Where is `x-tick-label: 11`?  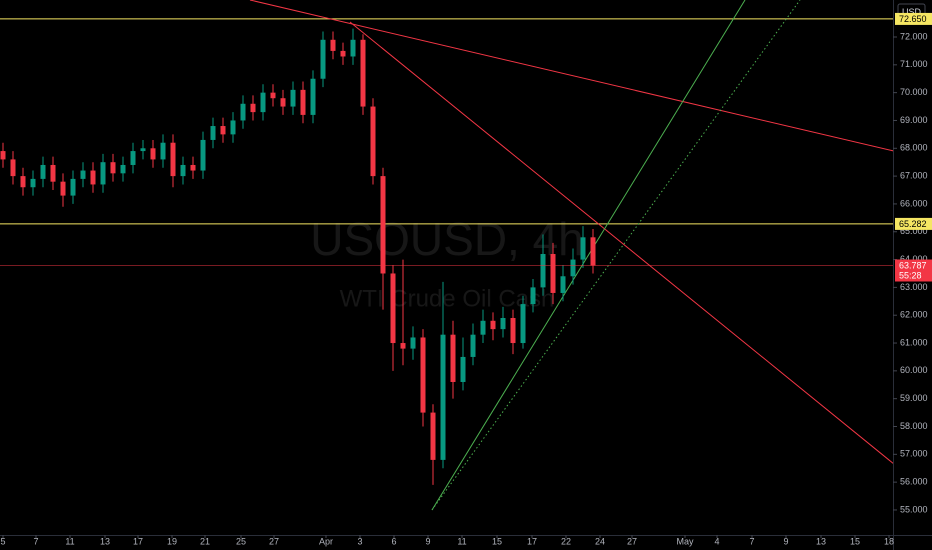 x-tick-label: 11 is located at coordinates (461, 541).